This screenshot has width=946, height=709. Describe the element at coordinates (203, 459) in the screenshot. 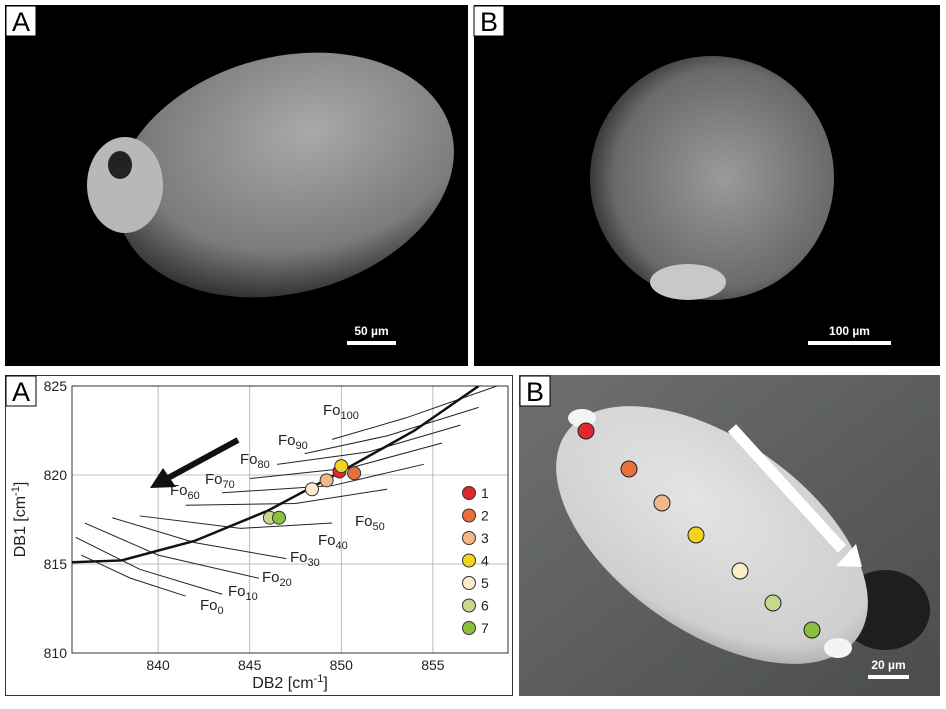

I see `trend-arrow` at that location.